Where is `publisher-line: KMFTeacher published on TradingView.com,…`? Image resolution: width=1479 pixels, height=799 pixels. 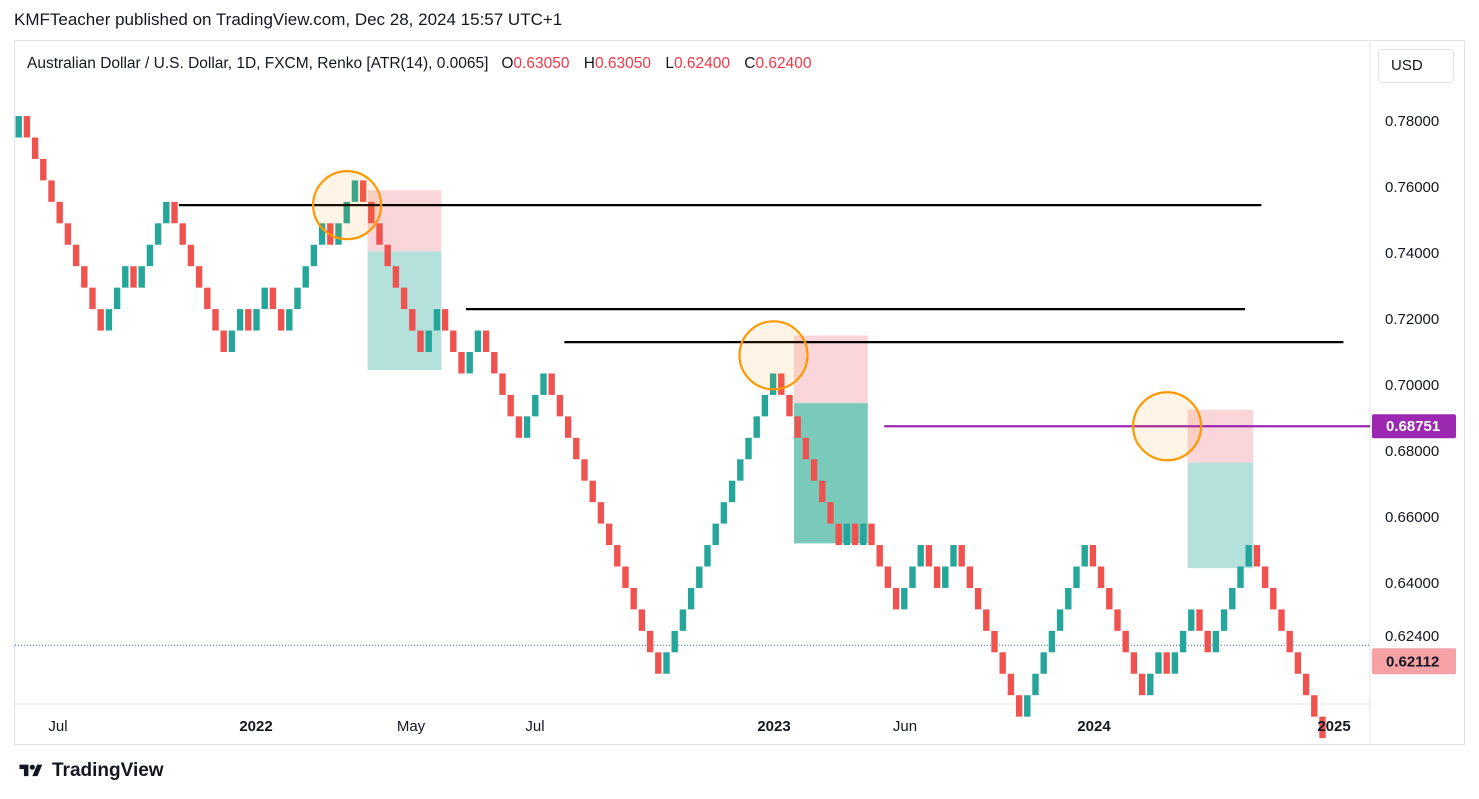
publisher-line: KMFTeacher published on TradingView.com,… is located at coordinates (288, 19).